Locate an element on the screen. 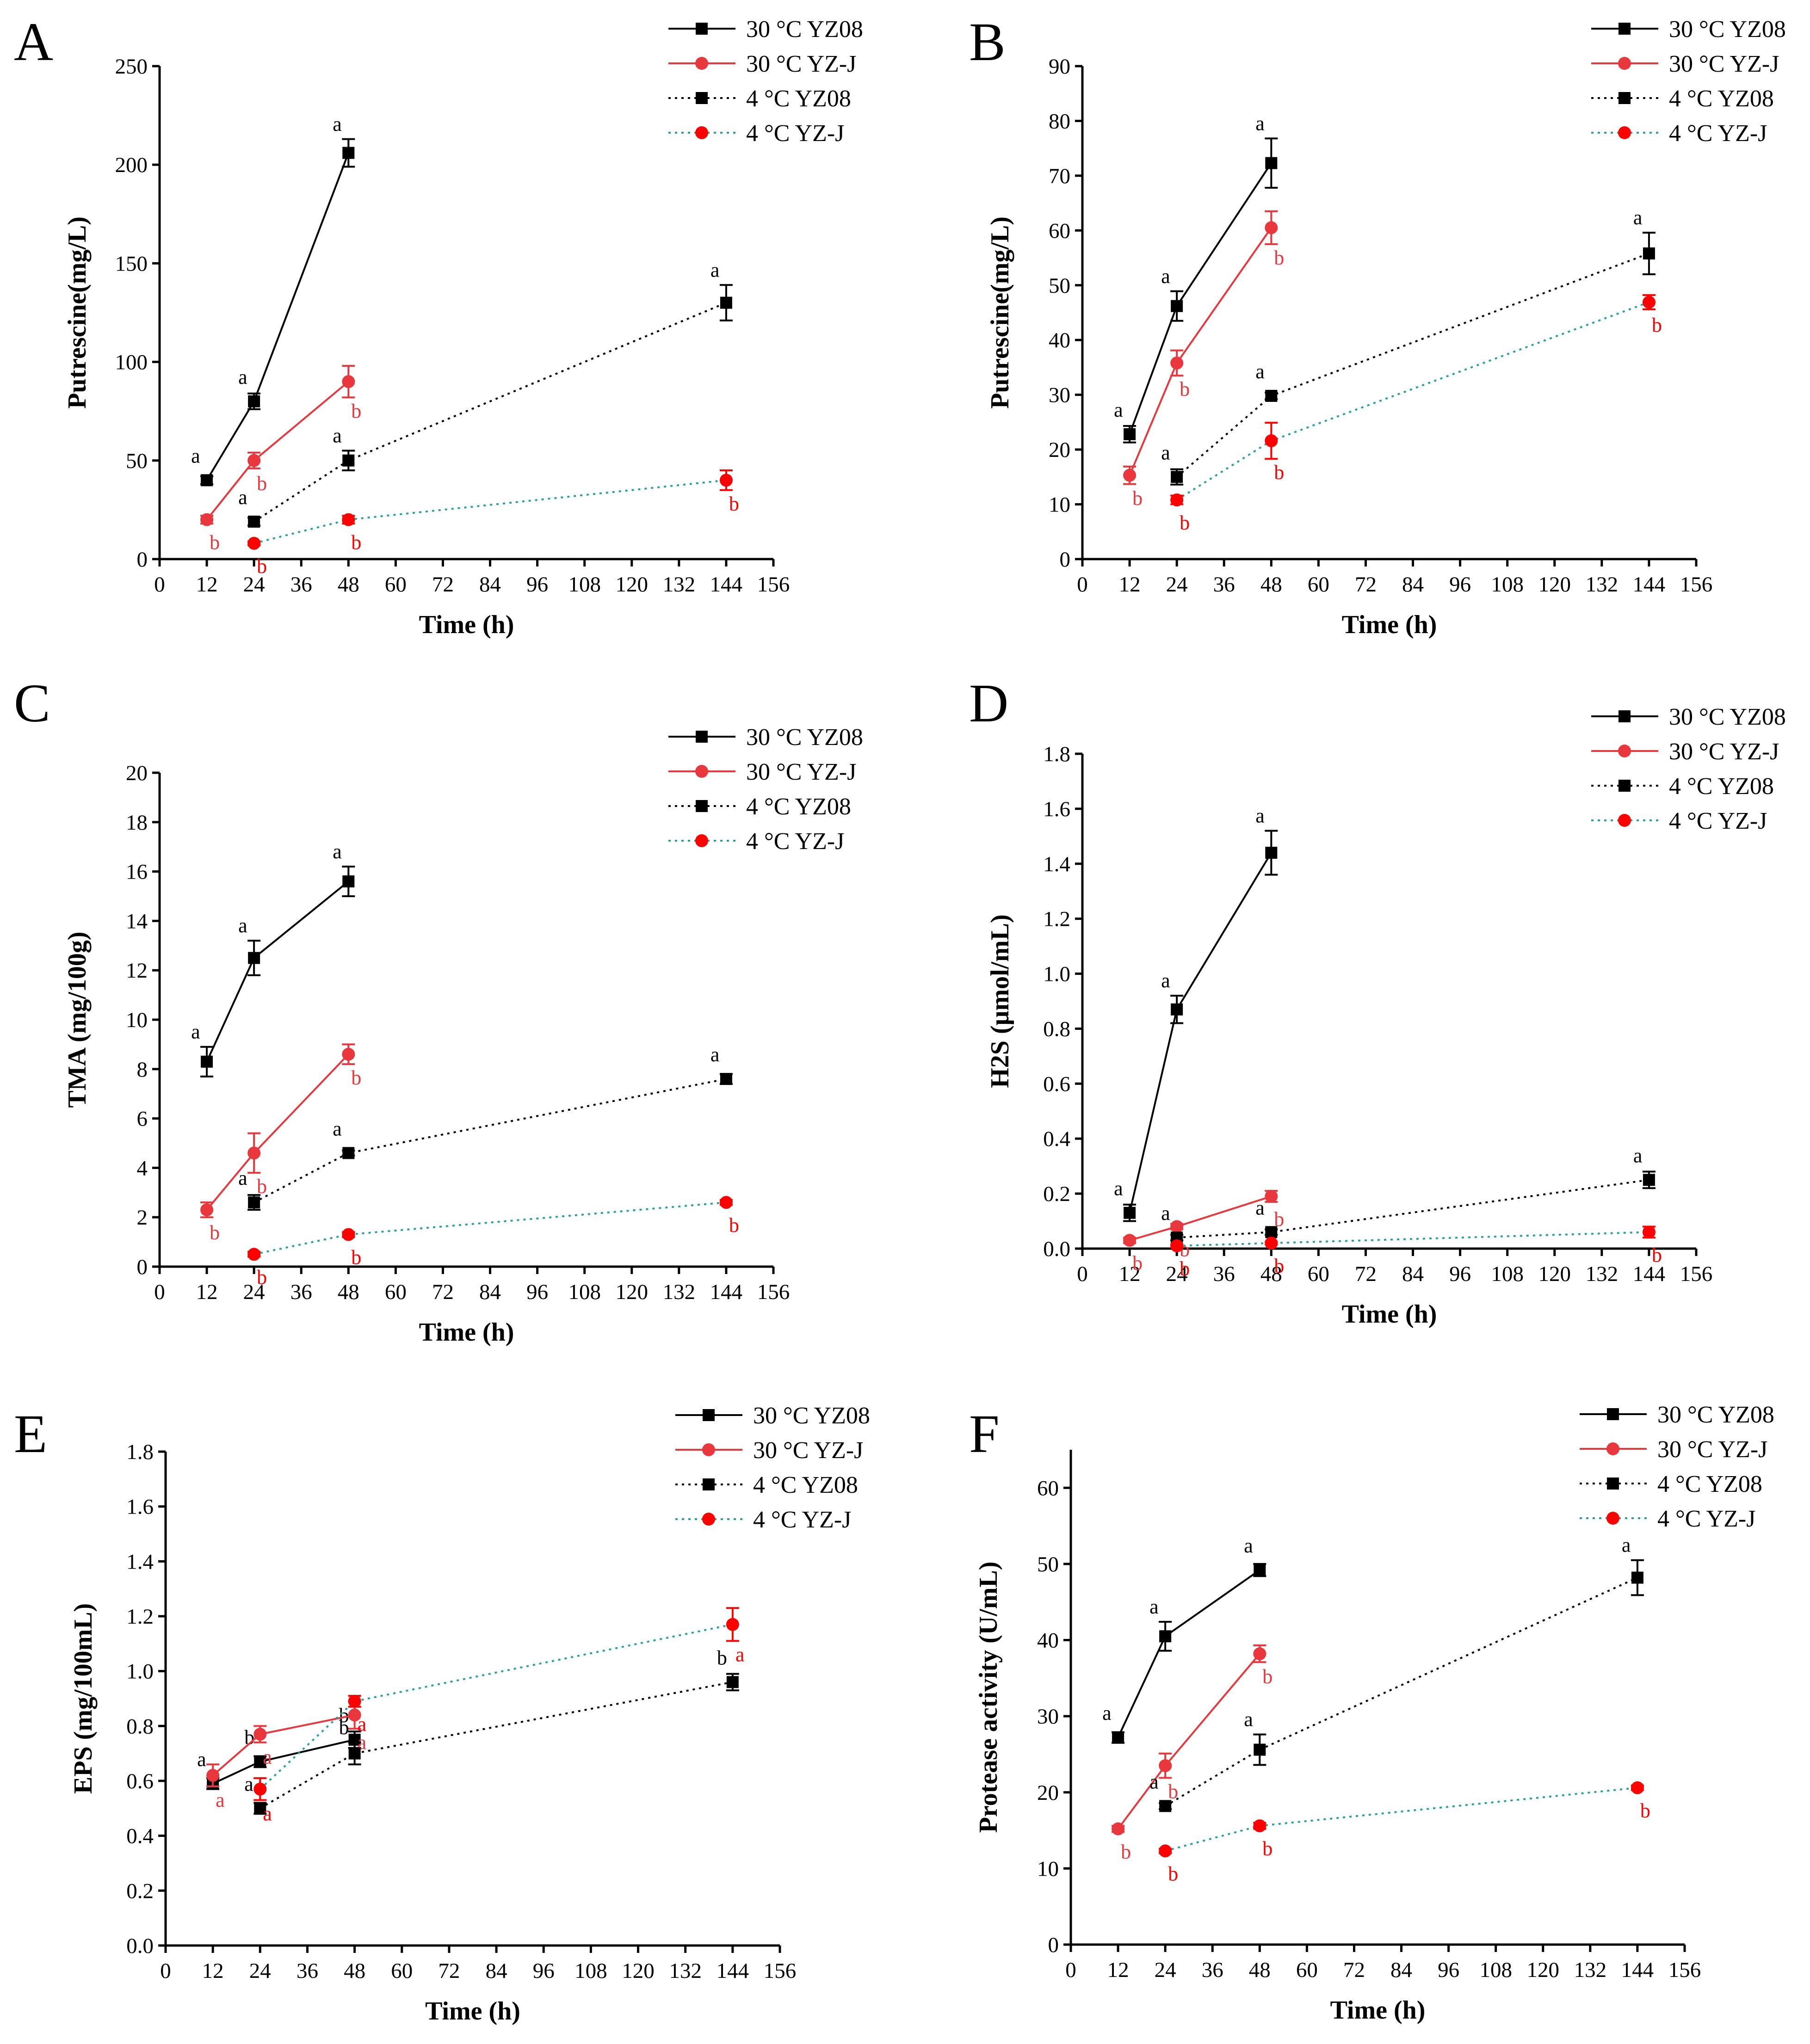 The width and height of the screenshot is (1810, 2044). y-tick-label: 100 is located at coordinates (131, 363).